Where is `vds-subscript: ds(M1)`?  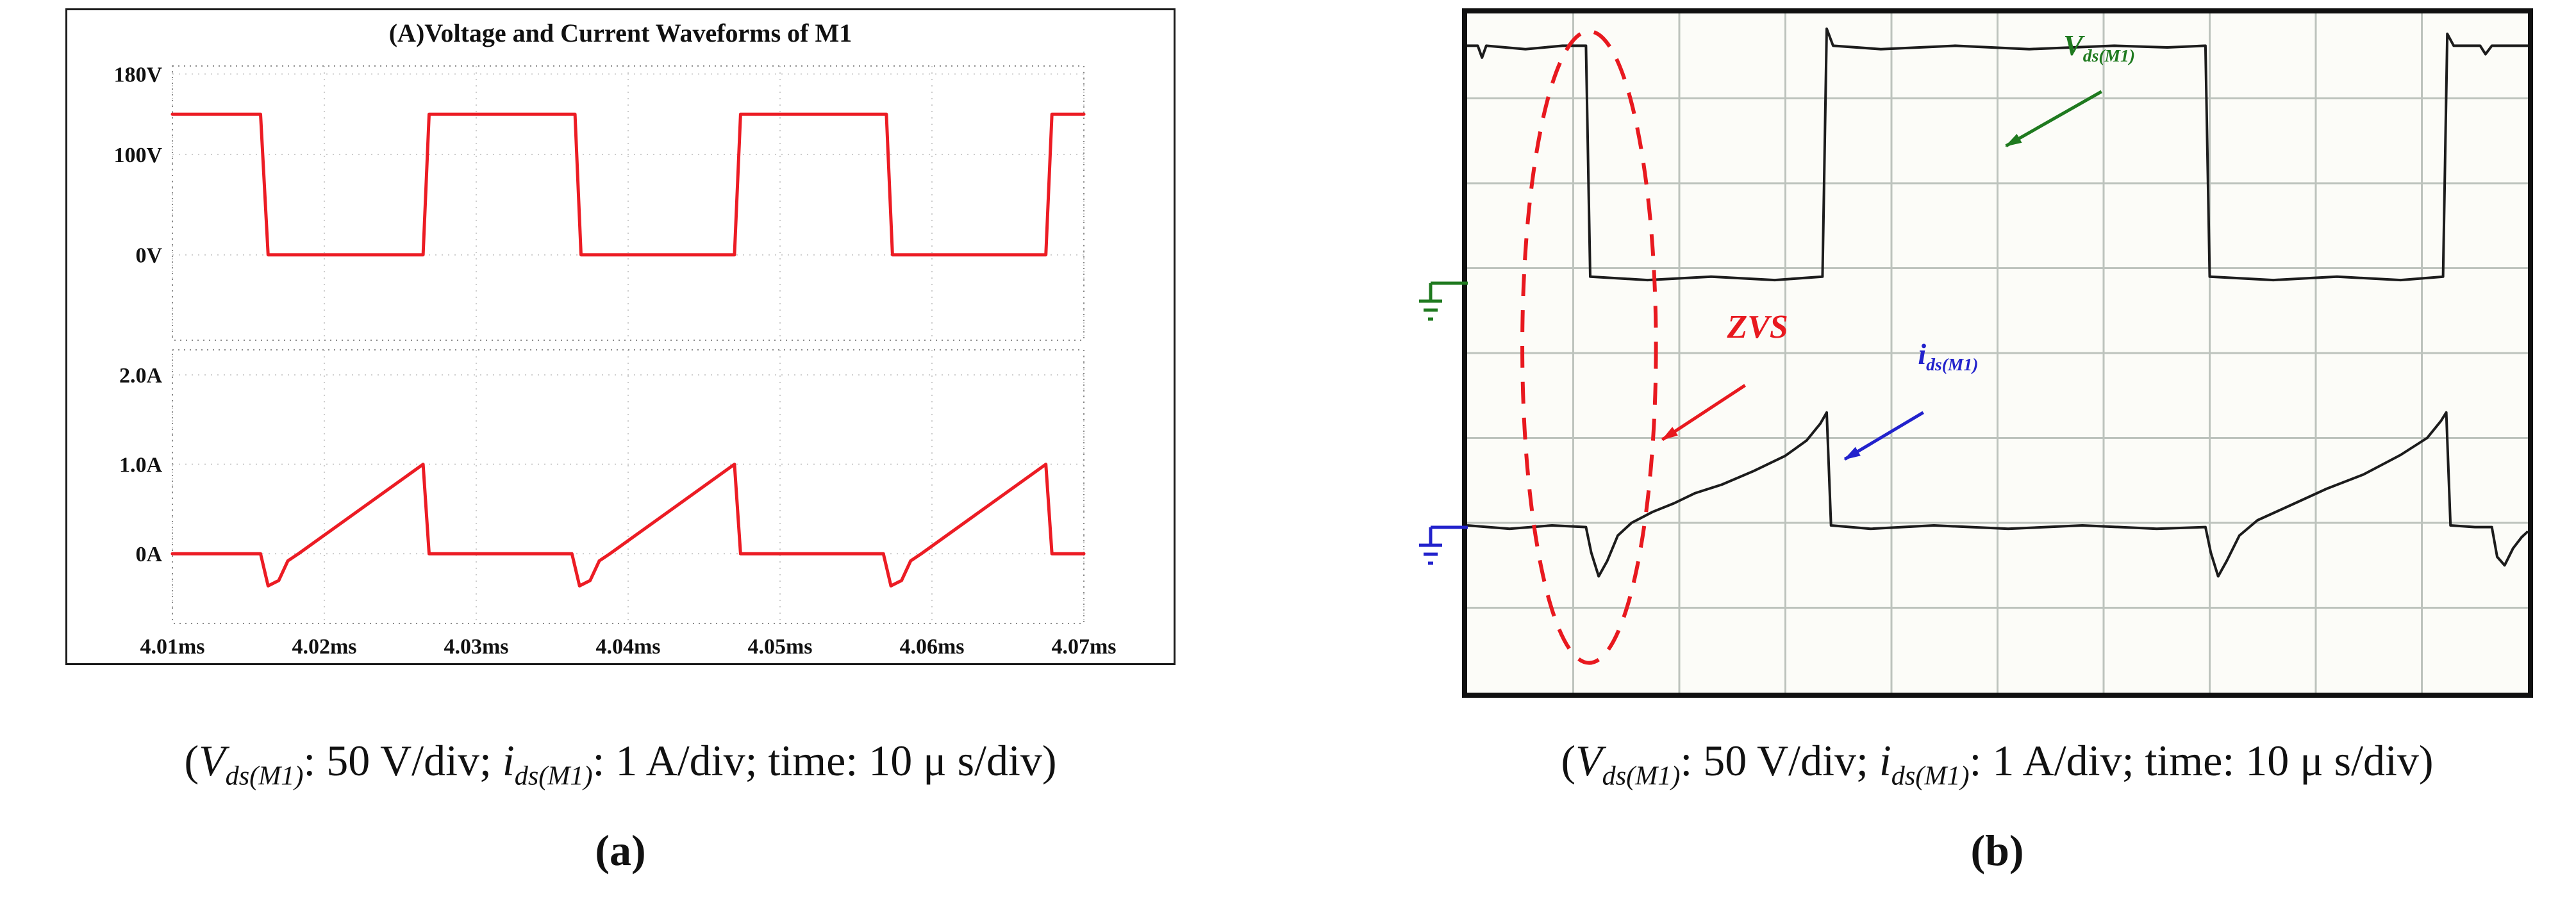
vds-subscript: ds(M1) is located at coordinates (2109, 55).